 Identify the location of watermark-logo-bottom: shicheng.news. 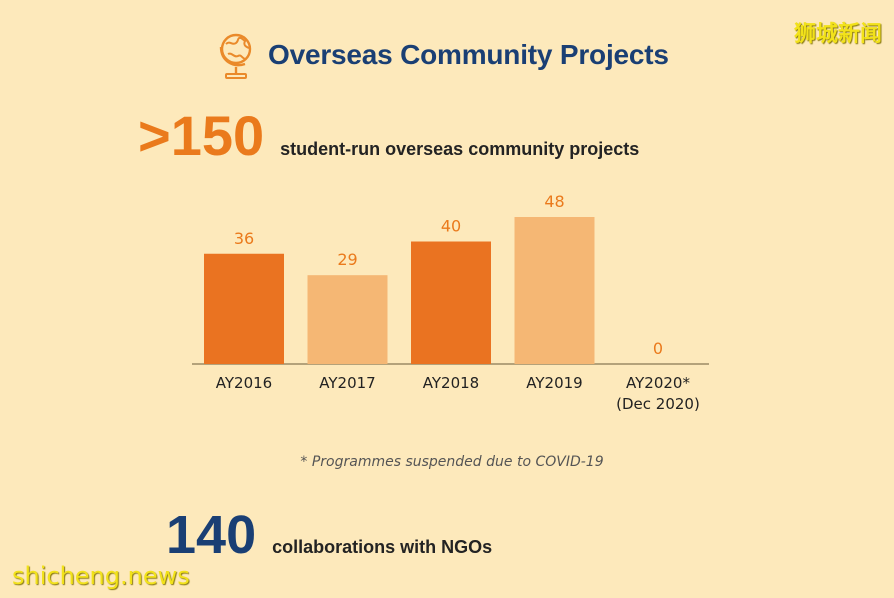
(101, 576).